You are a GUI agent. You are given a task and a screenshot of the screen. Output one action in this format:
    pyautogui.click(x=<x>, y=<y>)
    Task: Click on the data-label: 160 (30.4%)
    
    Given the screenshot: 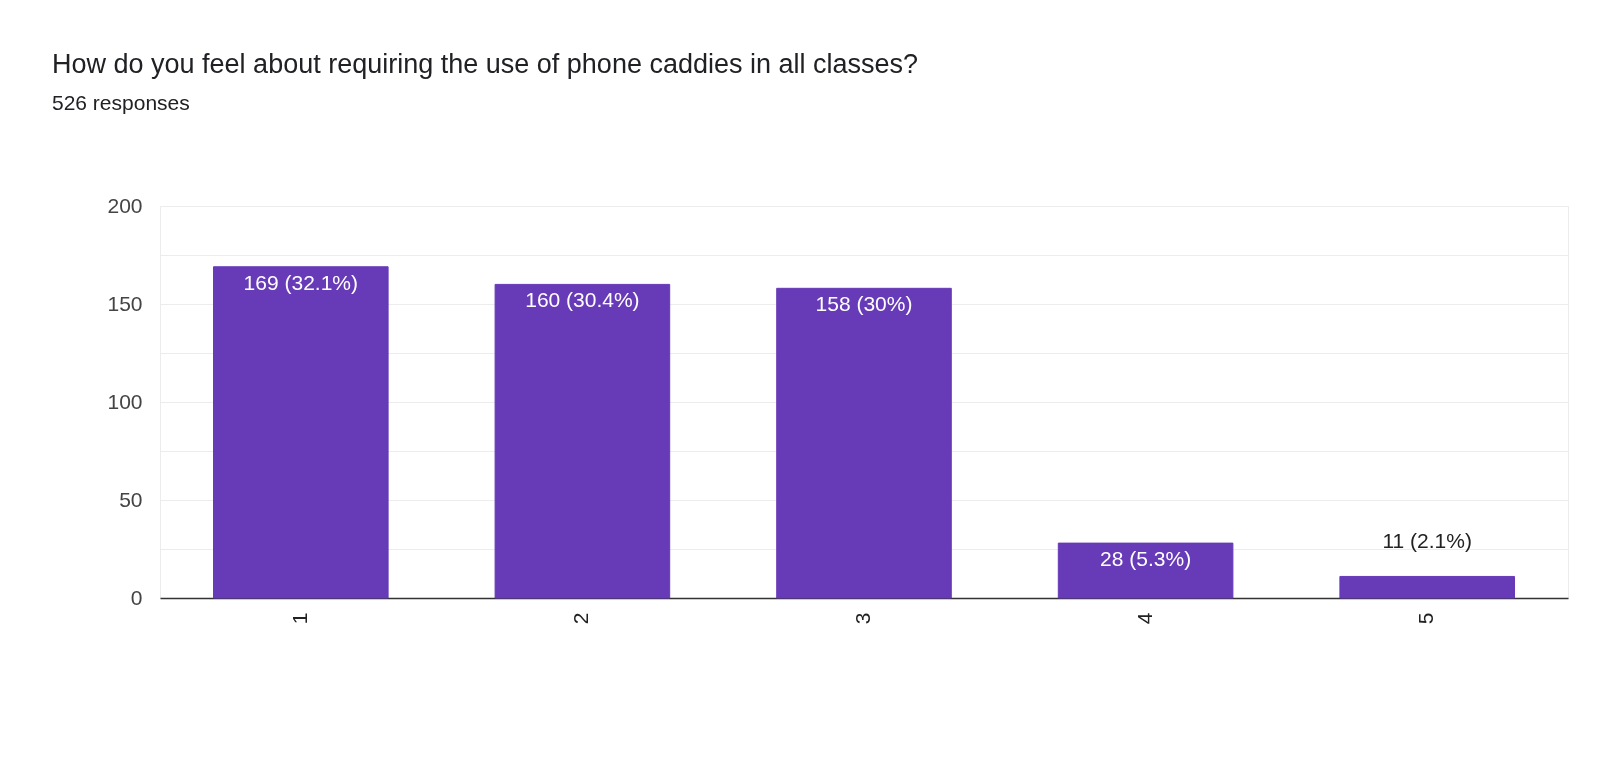 What is the action you would take?
    pyautogui.click(x=582, y=300)
    